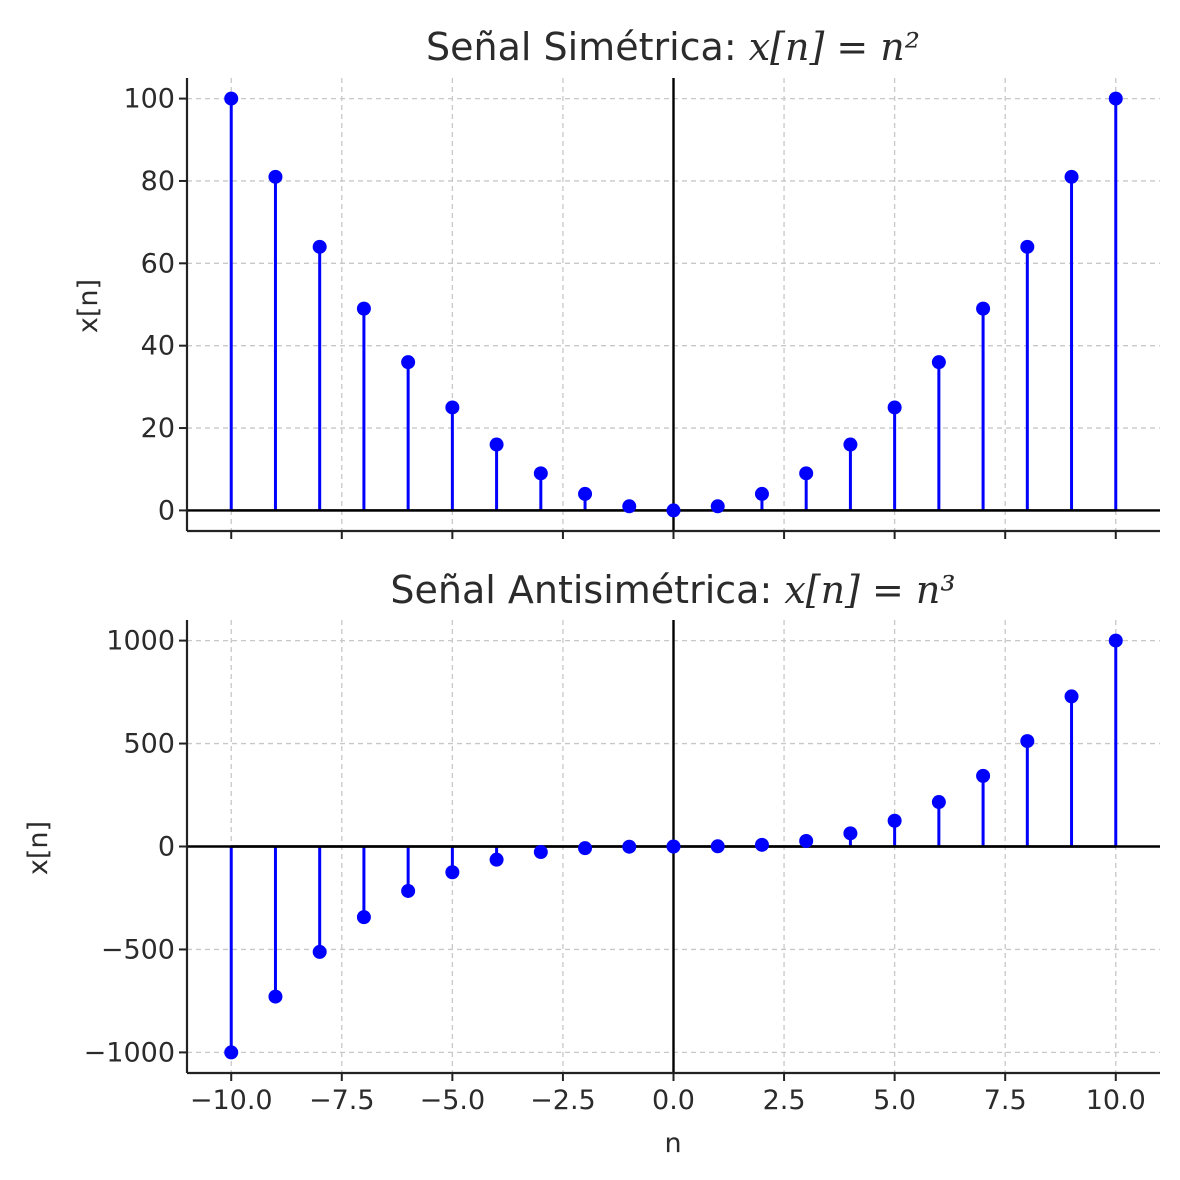  Describe the element at coordinates (158, 263) in the screenshot. I see `y-tick-label: 60` at that location.